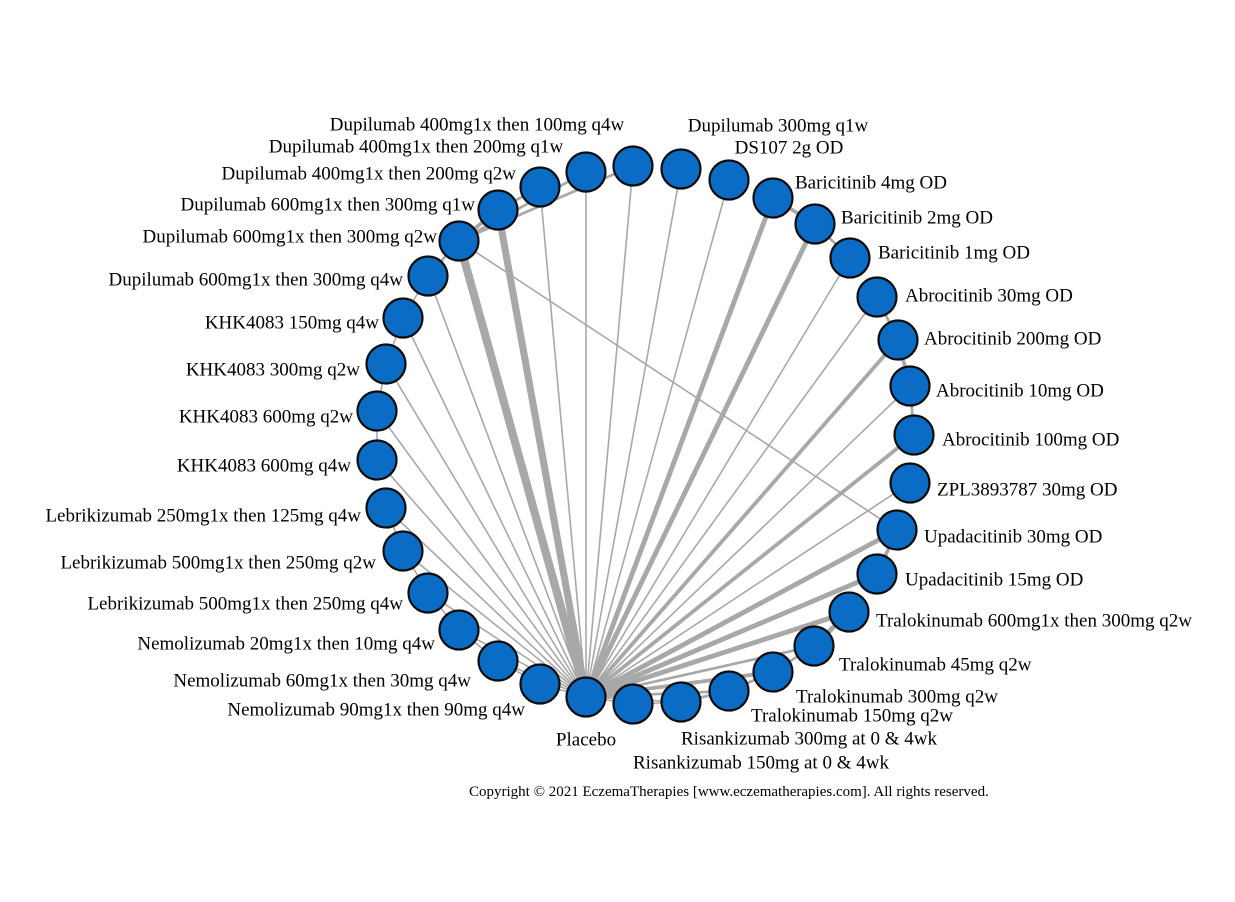 The width and height of the screenshot is (1235, 902). What do you see at coordinates (1012, 338) in the screenshot?
I see `node-label-abro200: Abrocitinib 200mg OD` at bounding box center [1012, 338].